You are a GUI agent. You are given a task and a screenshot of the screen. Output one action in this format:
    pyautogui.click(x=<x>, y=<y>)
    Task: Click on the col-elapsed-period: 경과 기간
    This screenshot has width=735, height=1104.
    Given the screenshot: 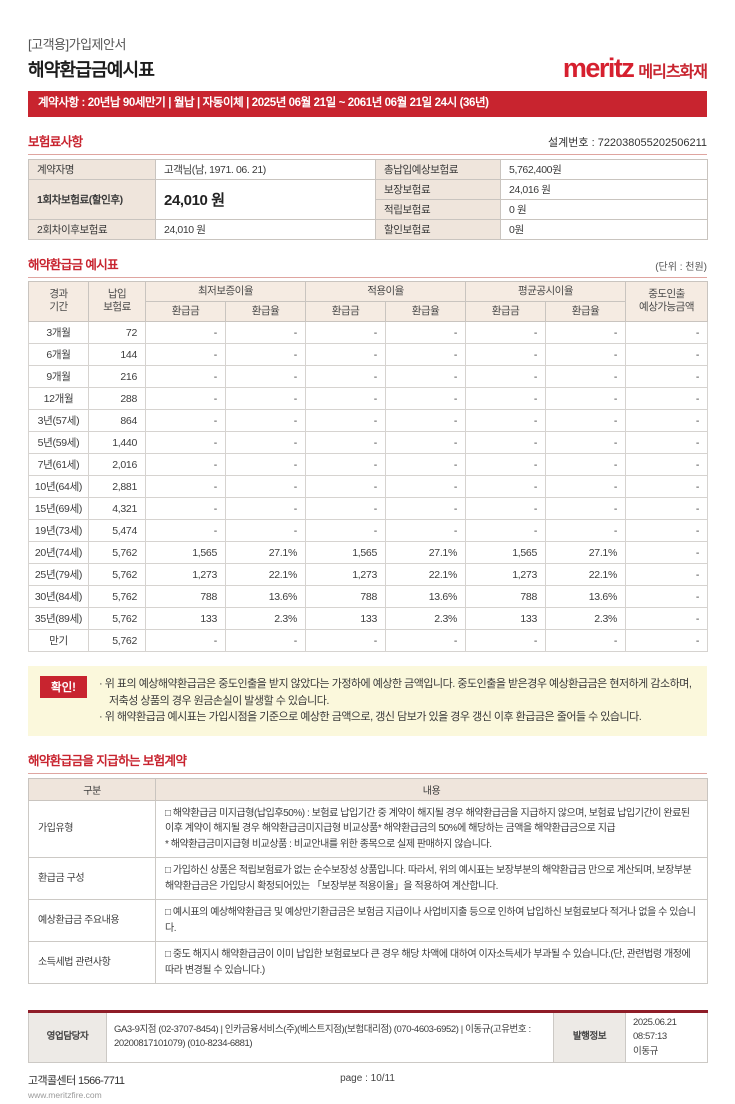 What is the action you would take?
    pyautogui.click(x=58, y=301)
    